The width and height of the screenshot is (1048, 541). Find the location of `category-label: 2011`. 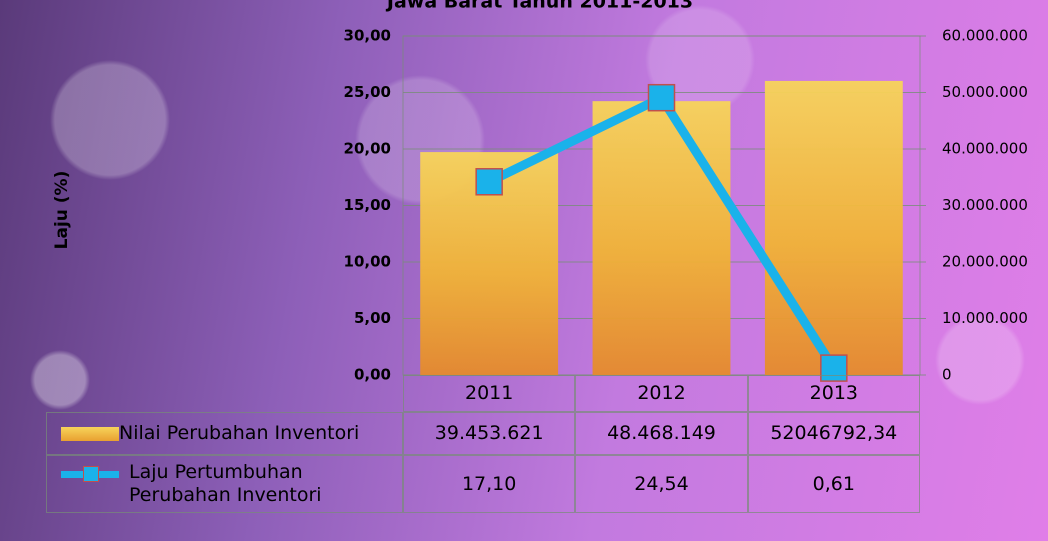

category-label: 2011 is located at coordinates (489, 393).